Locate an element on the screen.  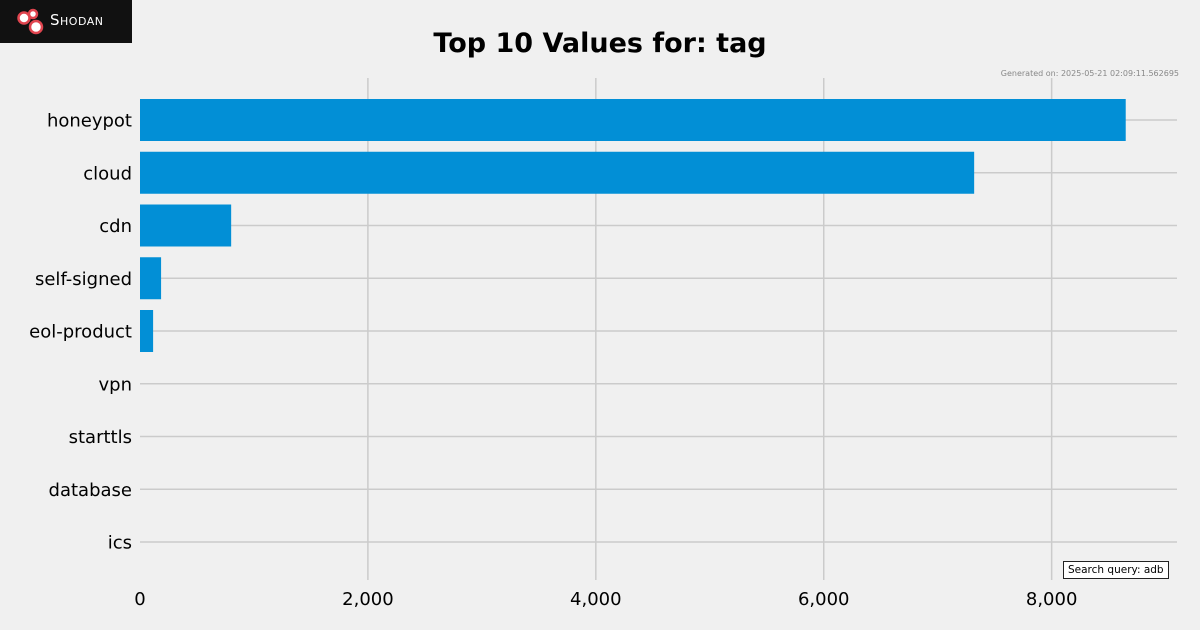
category-label: starttls is located at coordinates (100, 437).